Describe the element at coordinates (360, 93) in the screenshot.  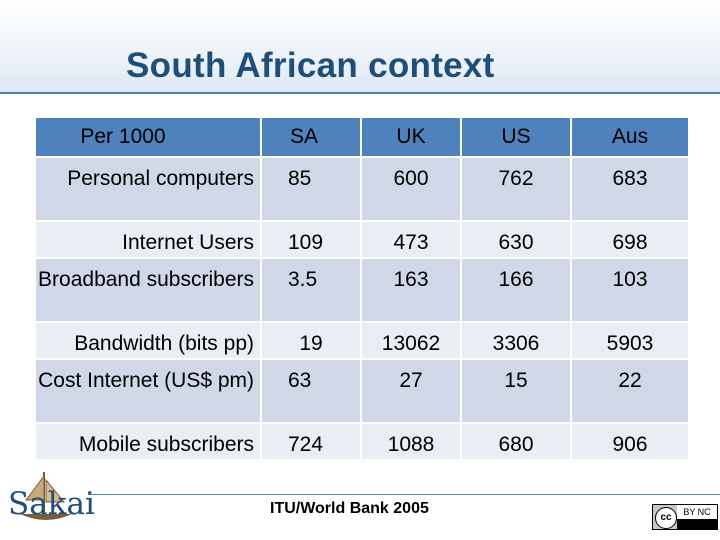
I see `title-divider` at that location.